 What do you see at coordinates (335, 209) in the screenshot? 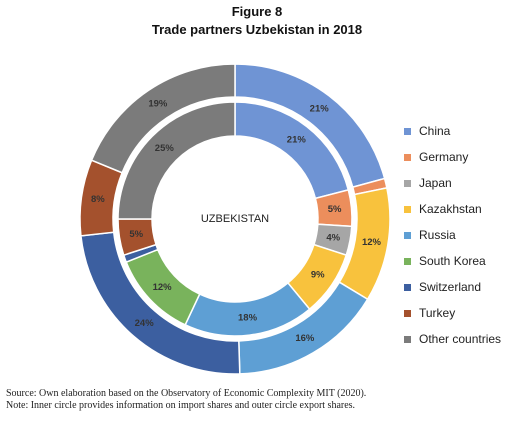
I see `inner-label-germany: 5%` at bounding box center [335, 209].